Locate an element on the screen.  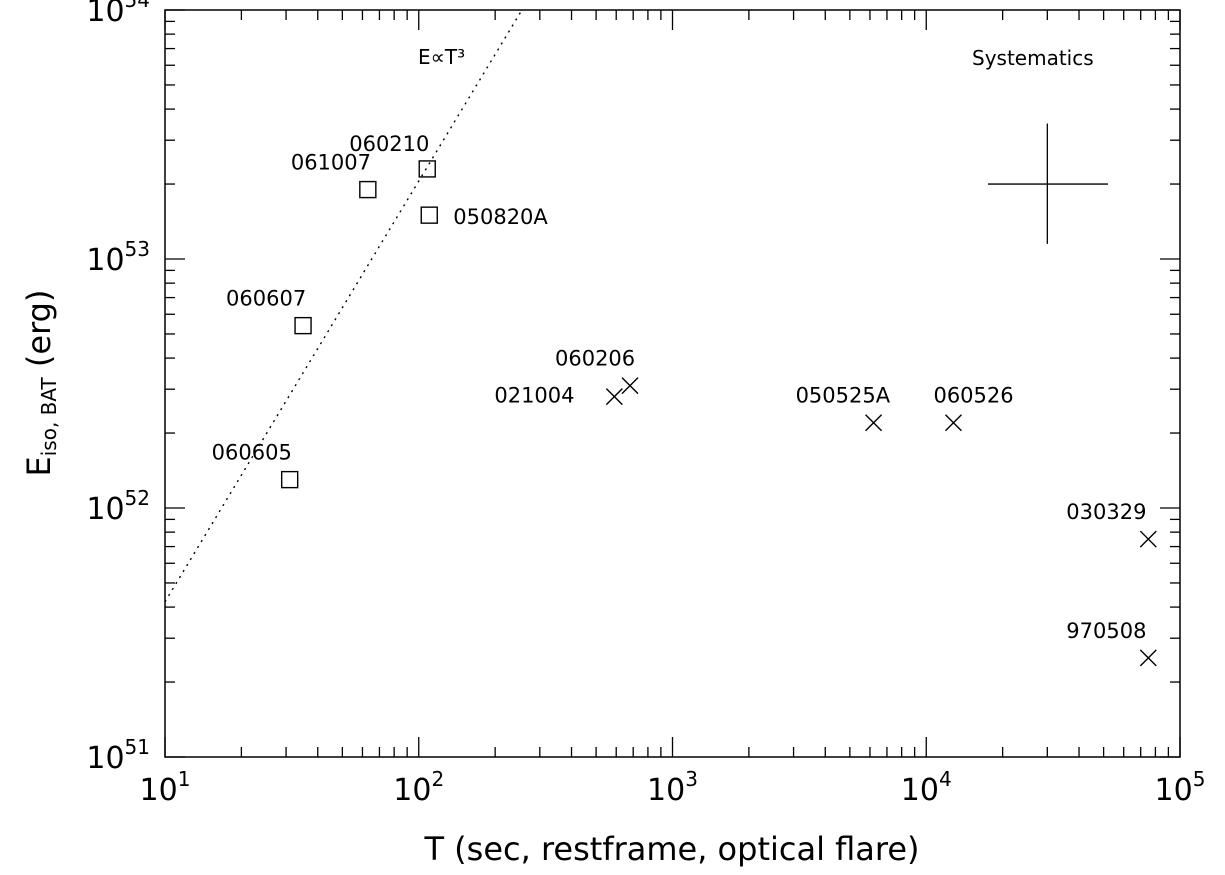
point-label: 060607 is located at coordinates (266, 299).